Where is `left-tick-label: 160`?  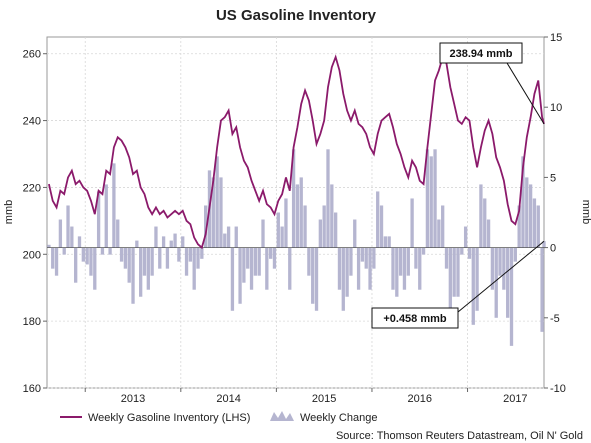
left-tick-label: 160 is located at coordinates (32, 389).